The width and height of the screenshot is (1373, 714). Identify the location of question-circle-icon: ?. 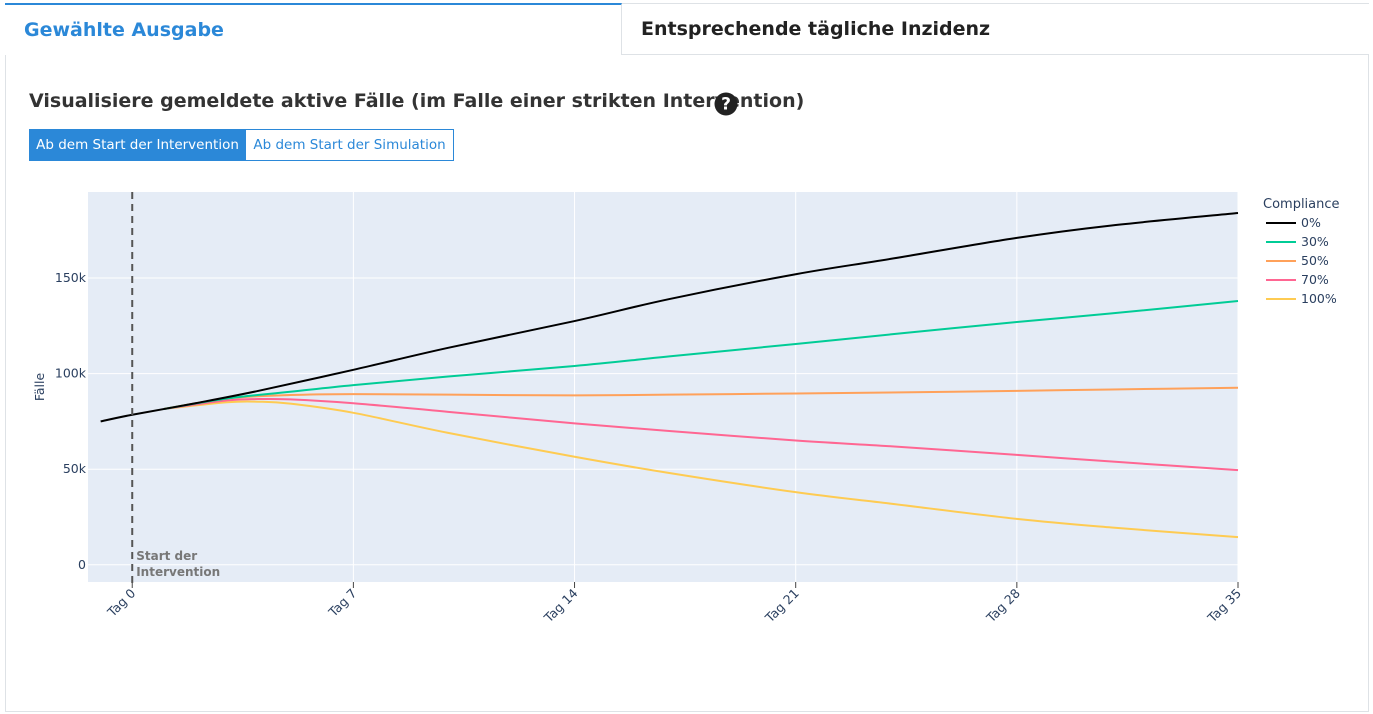
(726, 104).